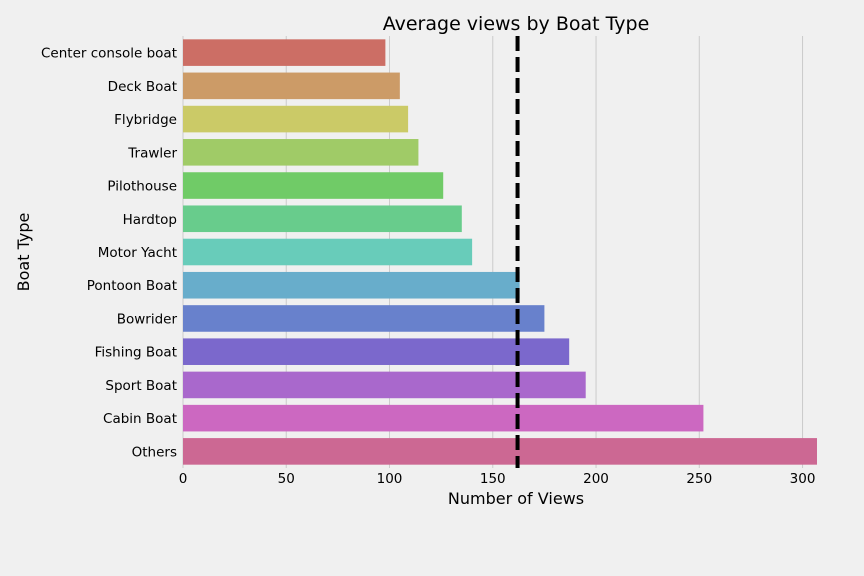 This screenshot has width=864, height=576. What do you see at coordinates (141, 386) in the screenshot?
I see `y-tick-label-sport-boat: Sport Boat` at bounding box center [141, 386].